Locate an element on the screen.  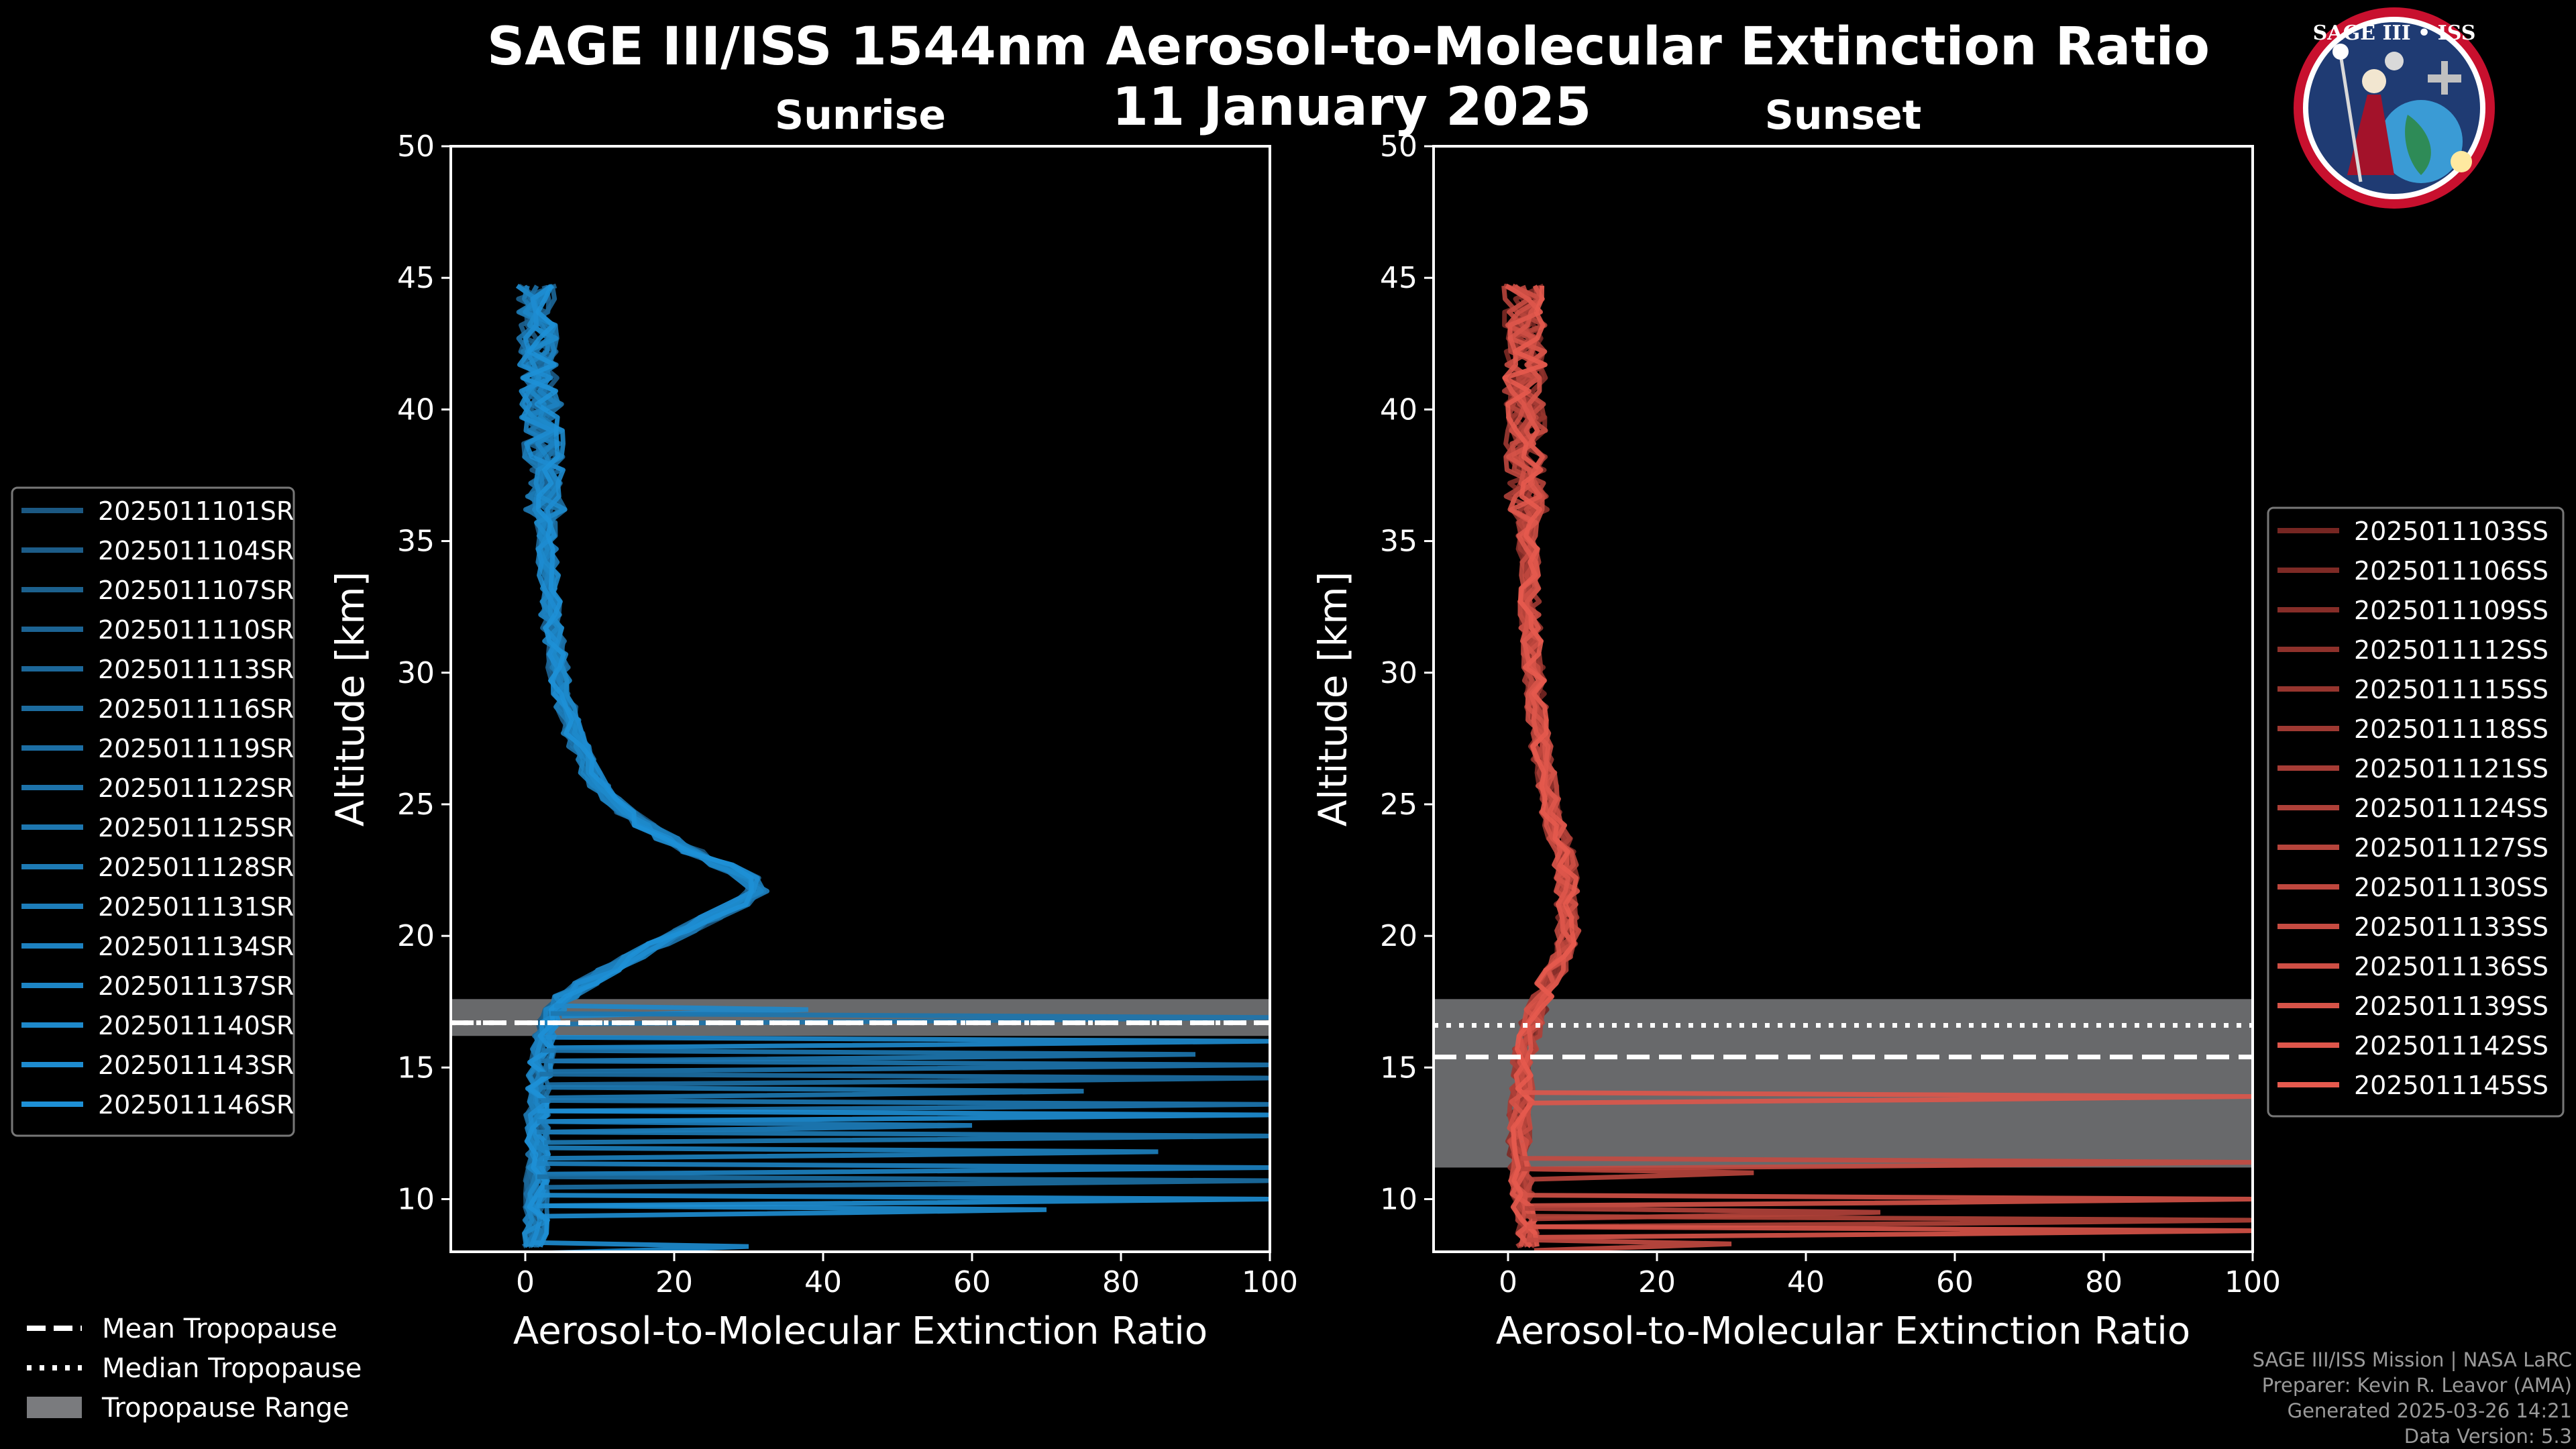
panel-title: Sunrise is located at coordinates (860, 115).